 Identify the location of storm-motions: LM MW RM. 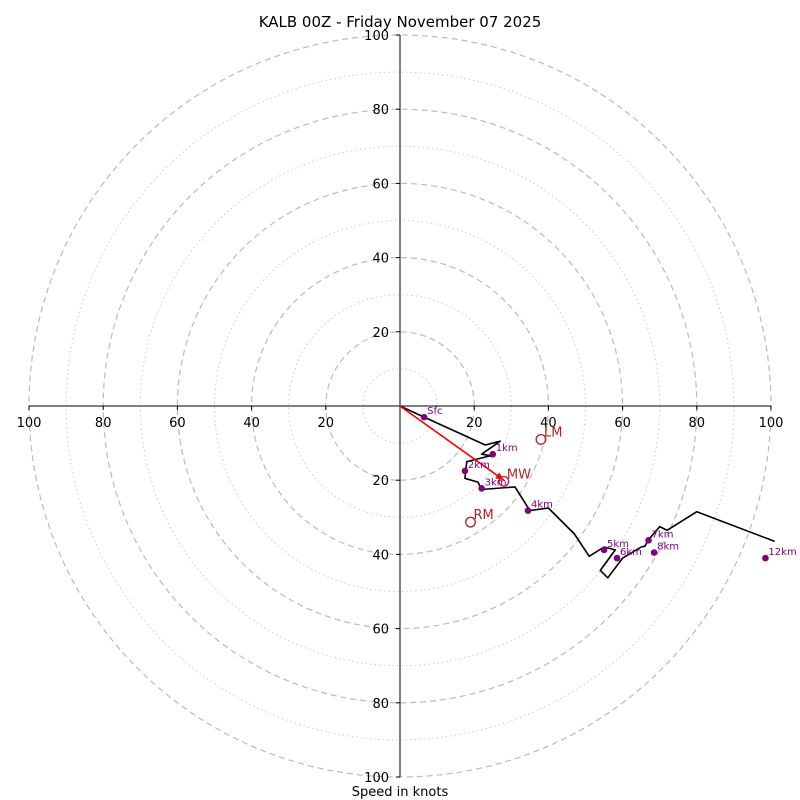
(513, 476).